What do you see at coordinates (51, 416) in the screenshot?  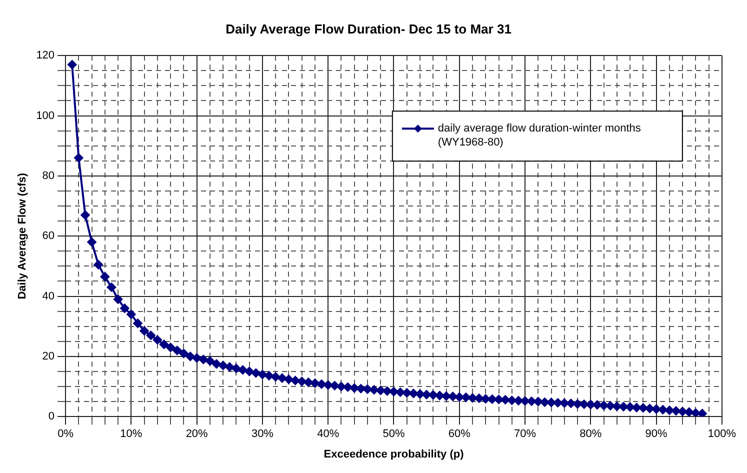 I see `y-tick-label: 0` at bounding box center [51, 416].